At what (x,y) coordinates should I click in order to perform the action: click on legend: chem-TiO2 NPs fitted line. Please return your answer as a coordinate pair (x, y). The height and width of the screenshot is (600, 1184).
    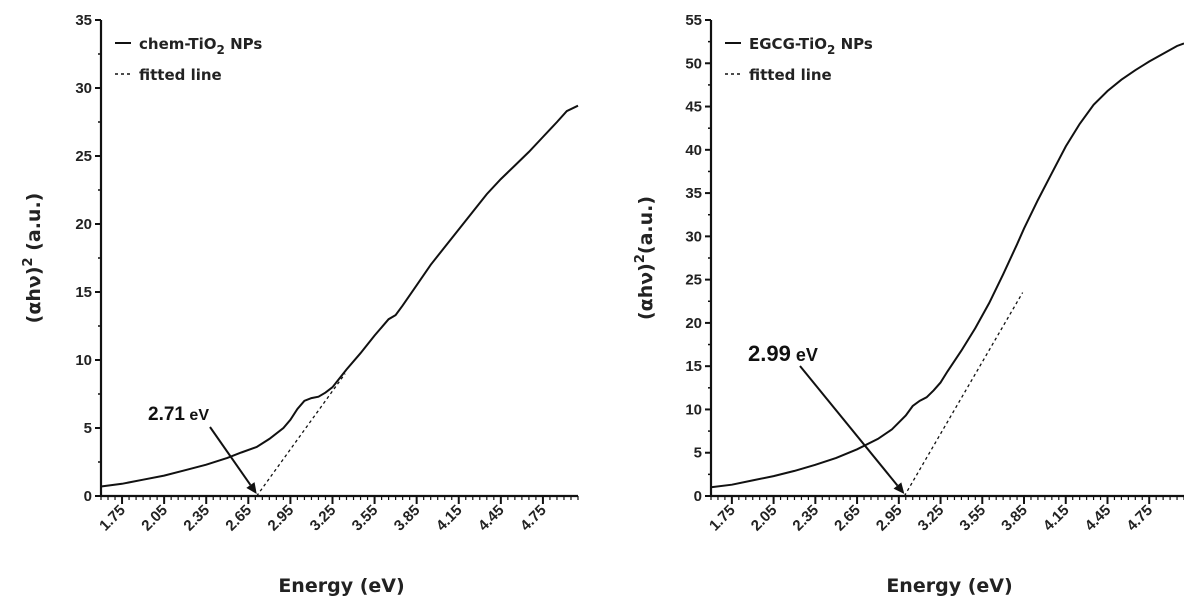
    Looking at the image, I should click on (188, 59).